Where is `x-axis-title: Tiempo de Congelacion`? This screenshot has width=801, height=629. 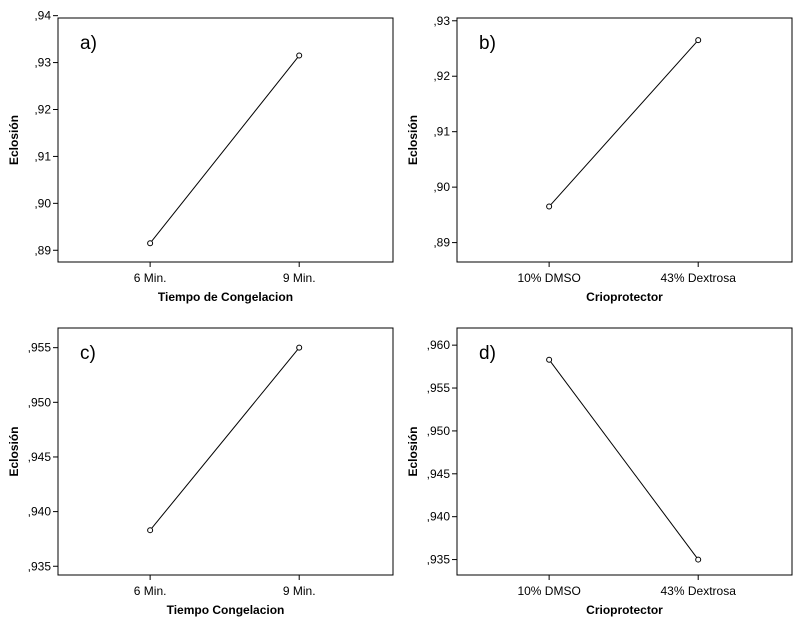
x-axis-title: Tiempo de Congelacion is located at coordinates (225, 297).